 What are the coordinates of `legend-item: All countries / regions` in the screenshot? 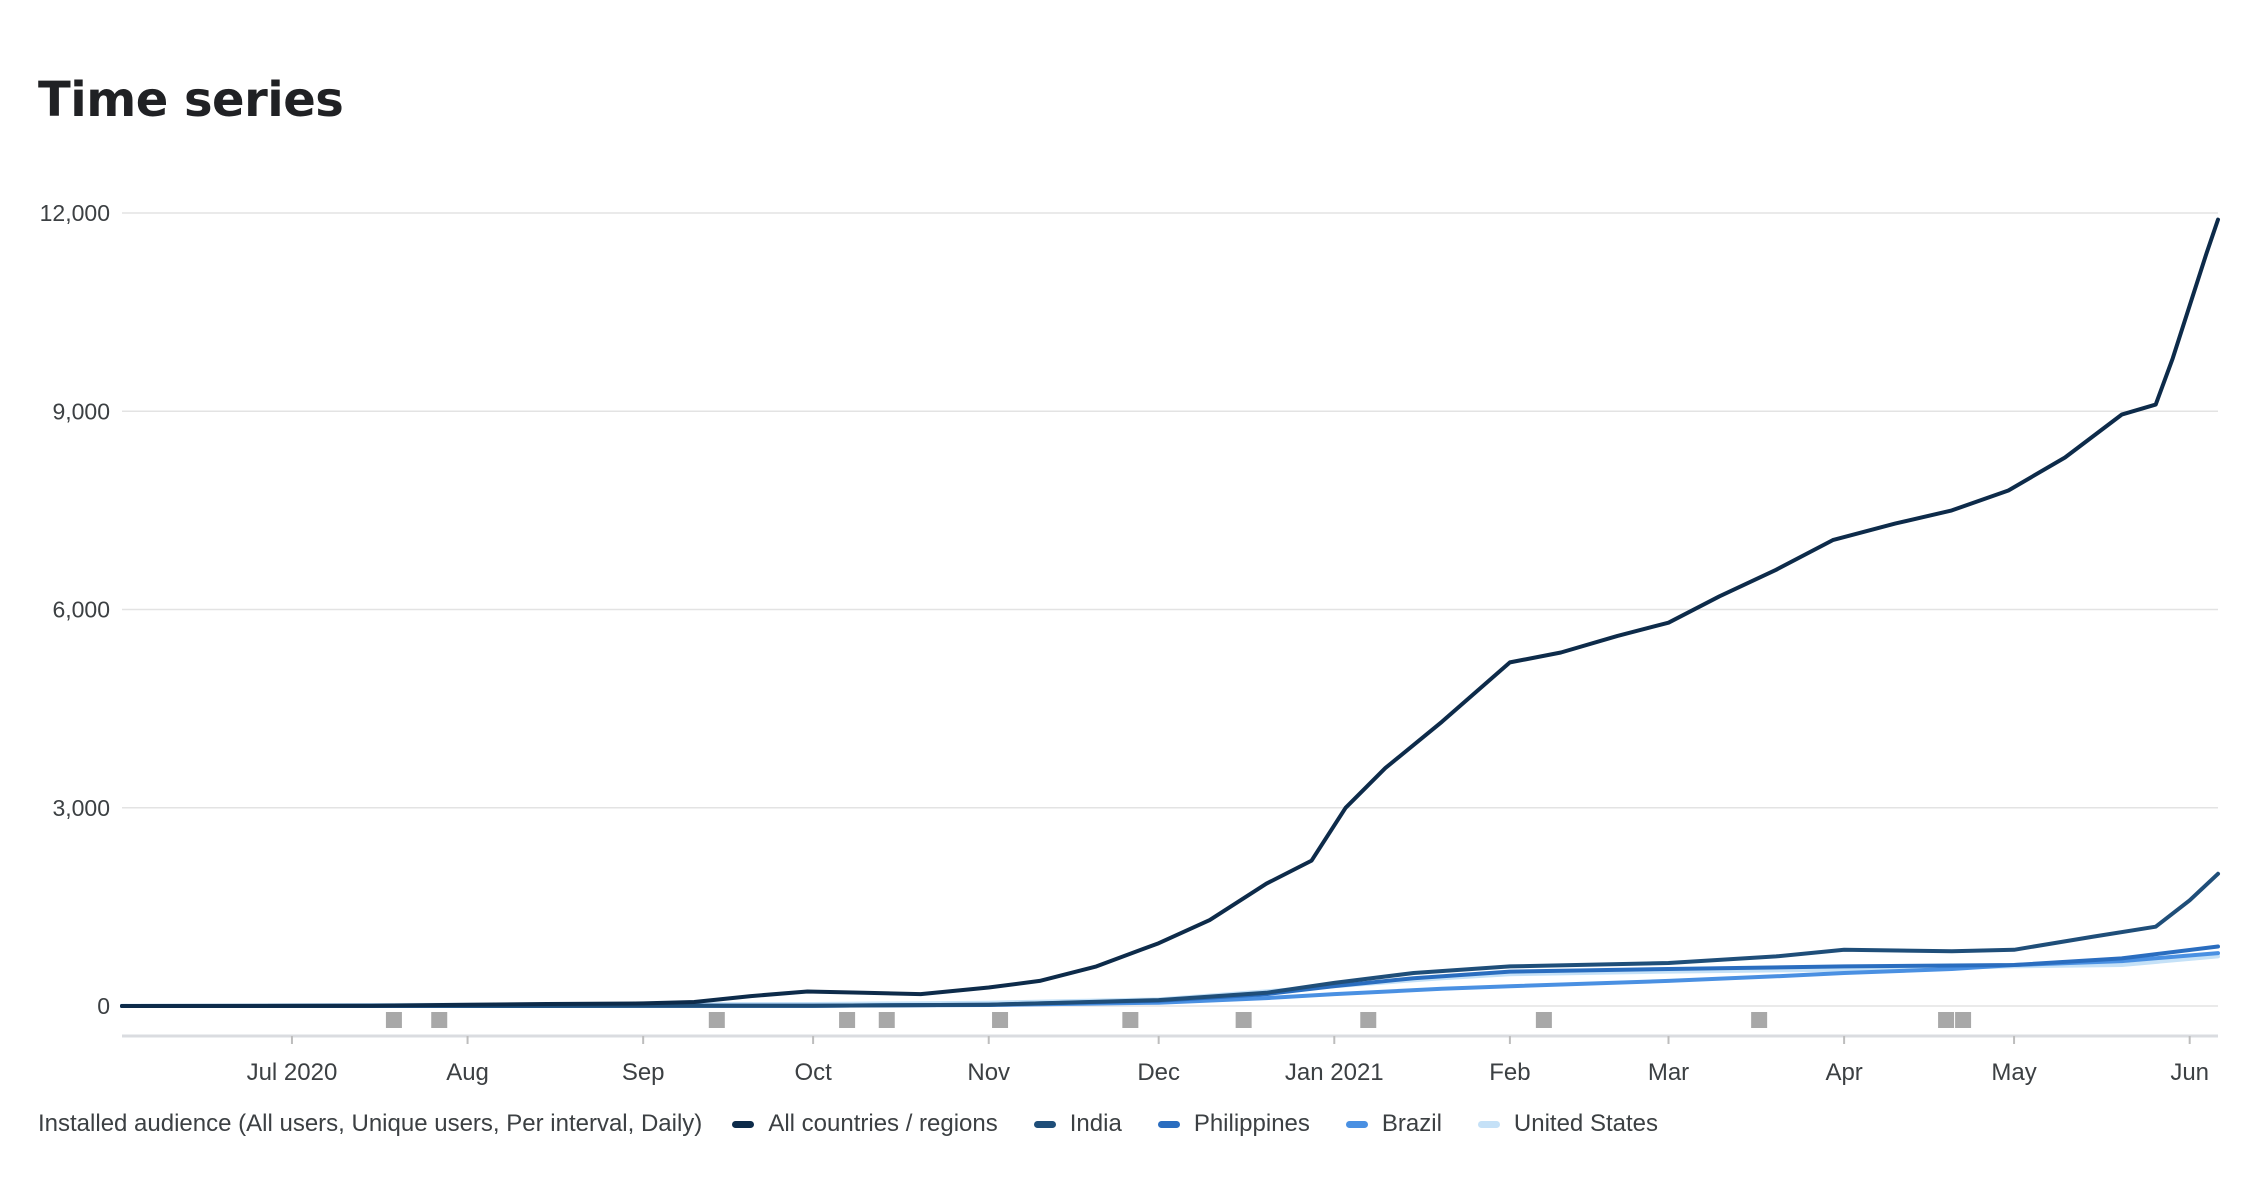 It's located at (865, 1124).